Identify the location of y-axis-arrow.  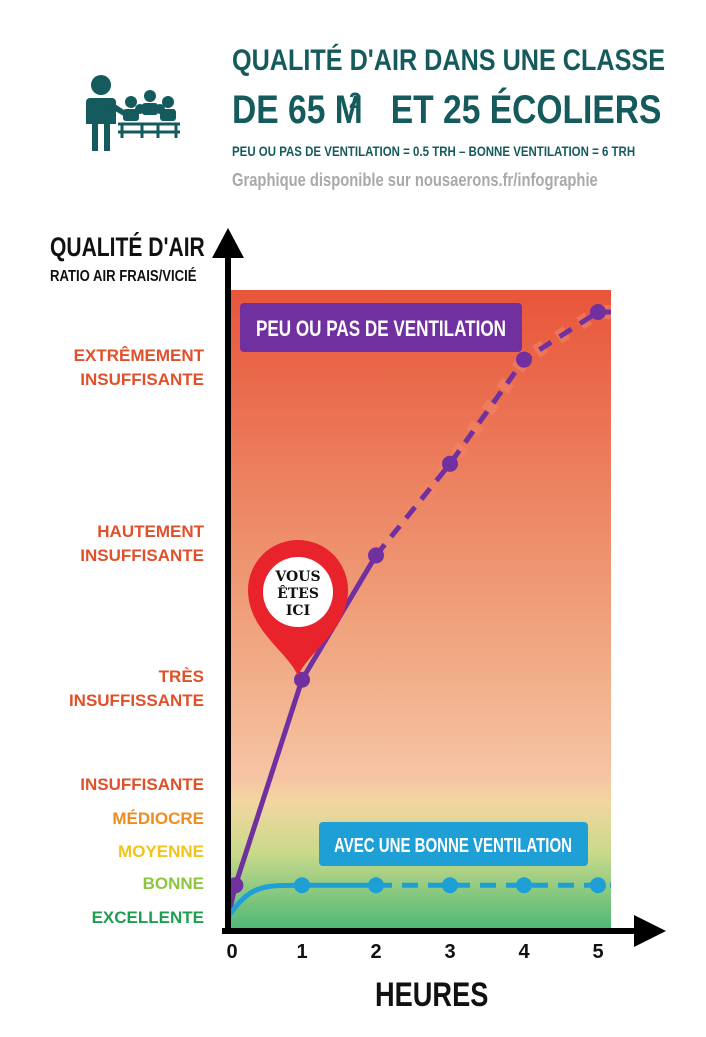
(228, 243).